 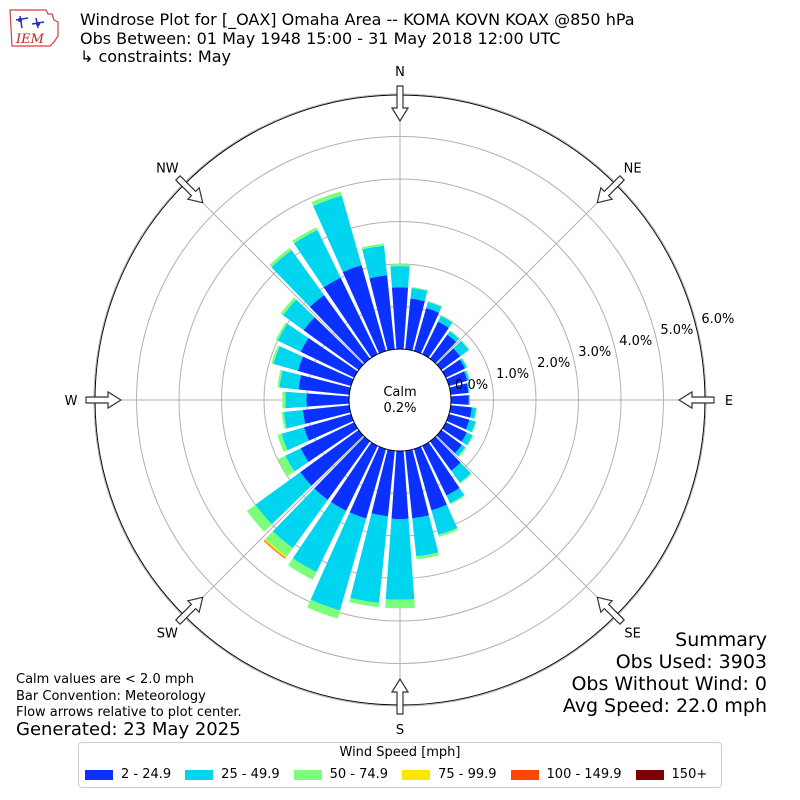 What do you see at coordinates (721, 640) in the screenshot?
I see `summary-title: Summary` at bounding box center [721, 640].